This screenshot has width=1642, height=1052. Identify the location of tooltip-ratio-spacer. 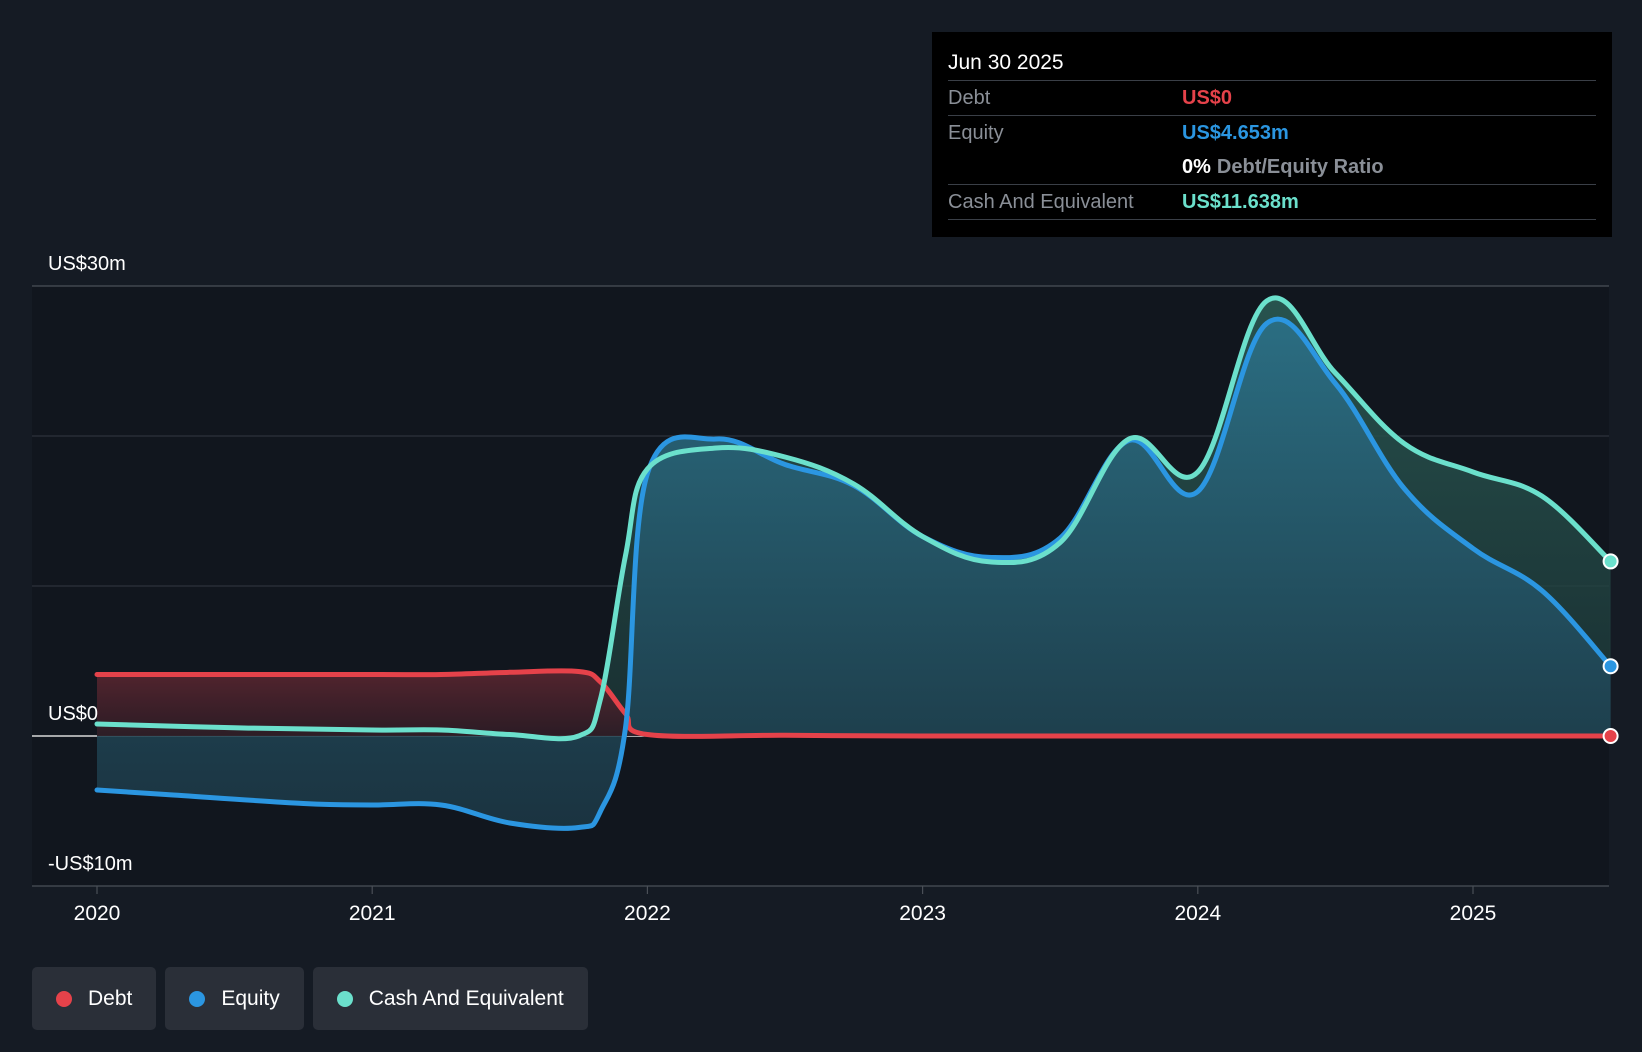
(1065, 167).